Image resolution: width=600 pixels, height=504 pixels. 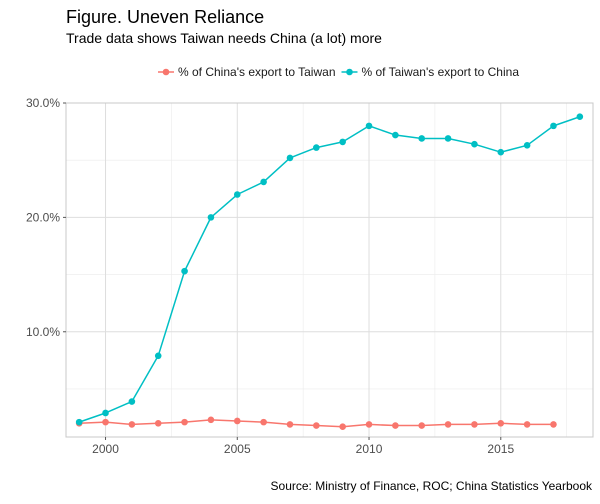 I want to click on legend-item-2: % of Taiwan's export to China, so click(x=430, y=72).